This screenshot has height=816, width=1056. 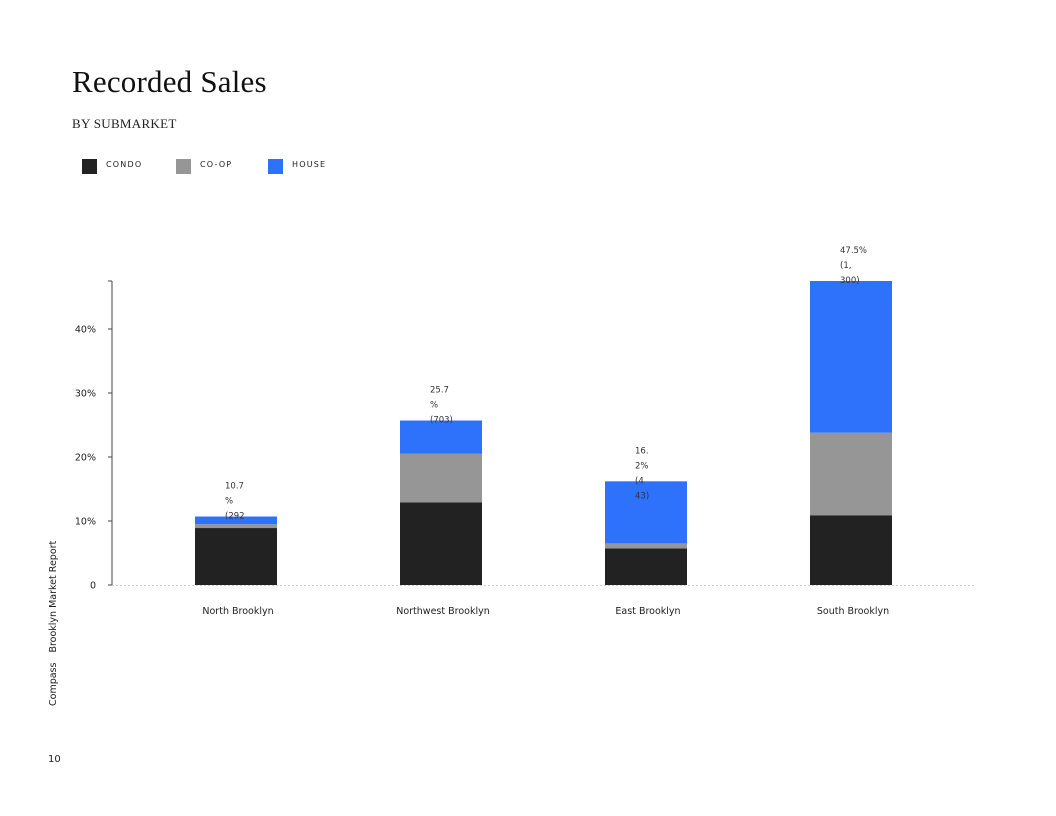 What do you see at coordinates (54, 759) in the screenshot?
I see `page-number: 10` at bounding box center [54, 759].